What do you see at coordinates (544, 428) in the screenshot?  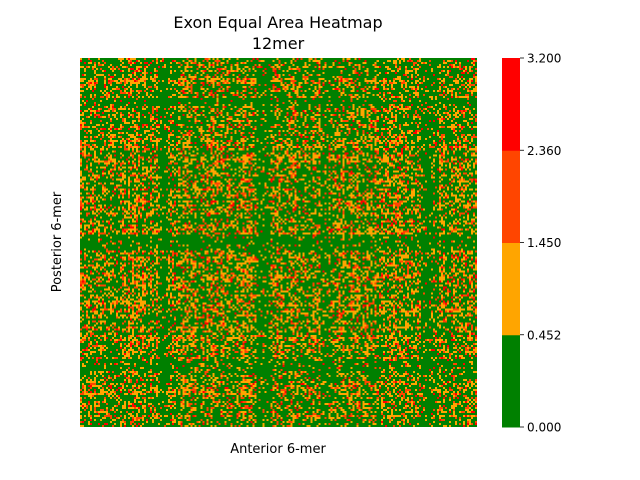 I see `colorbar-tick-label-0: 0.000` at bounding box center [544, 428].